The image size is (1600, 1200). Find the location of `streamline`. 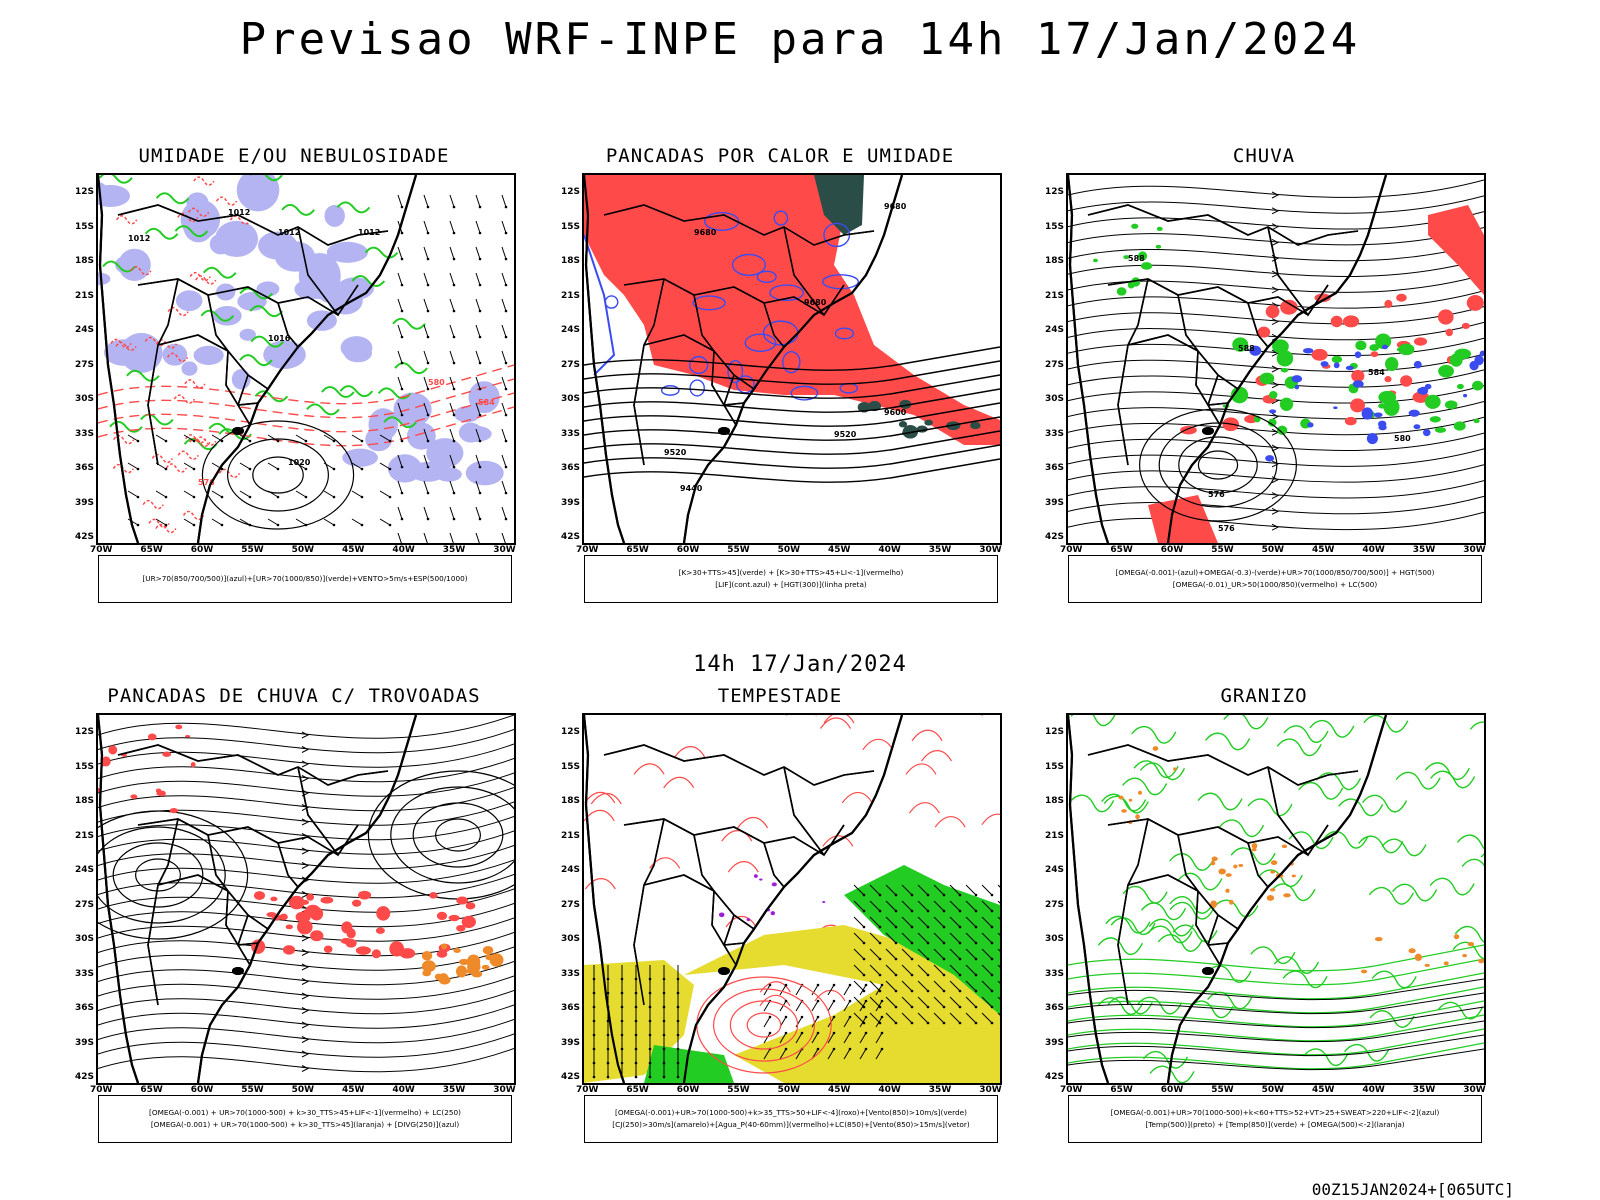

streamline is located at coordinates (306, 973).